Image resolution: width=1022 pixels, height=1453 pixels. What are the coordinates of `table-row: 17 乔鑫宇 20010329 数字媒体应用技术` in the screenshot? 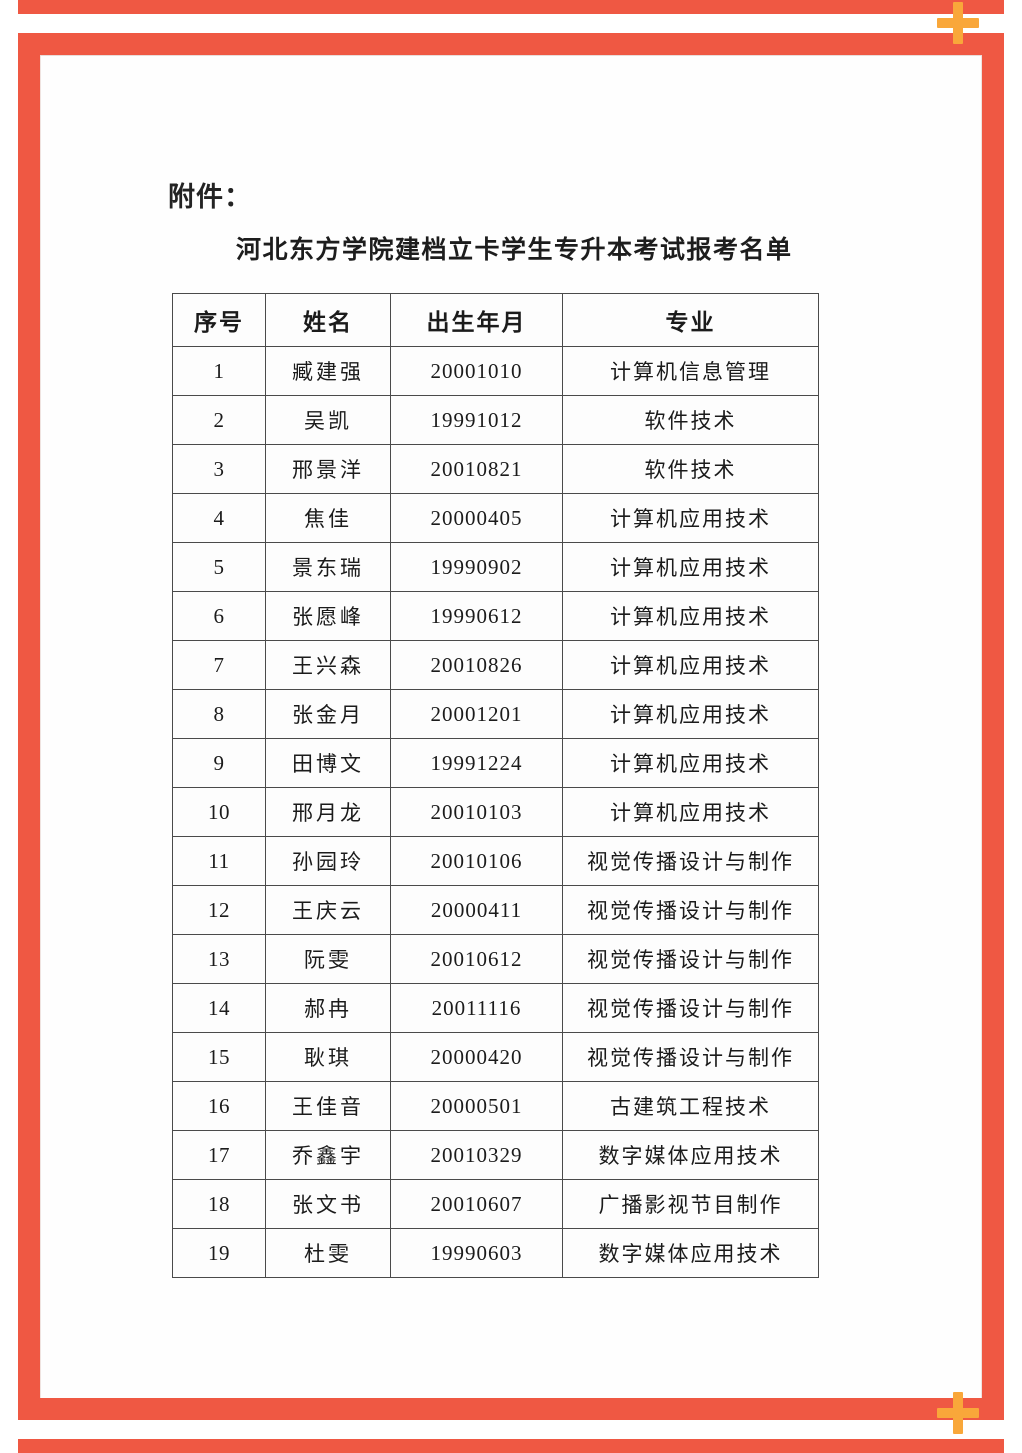 It's located at (495, 1155).